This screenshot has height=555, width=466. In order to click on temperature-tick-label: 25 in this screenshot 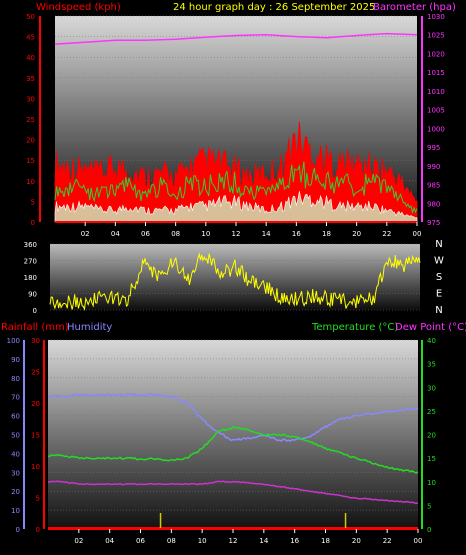, I will do `click(431, 412)`.